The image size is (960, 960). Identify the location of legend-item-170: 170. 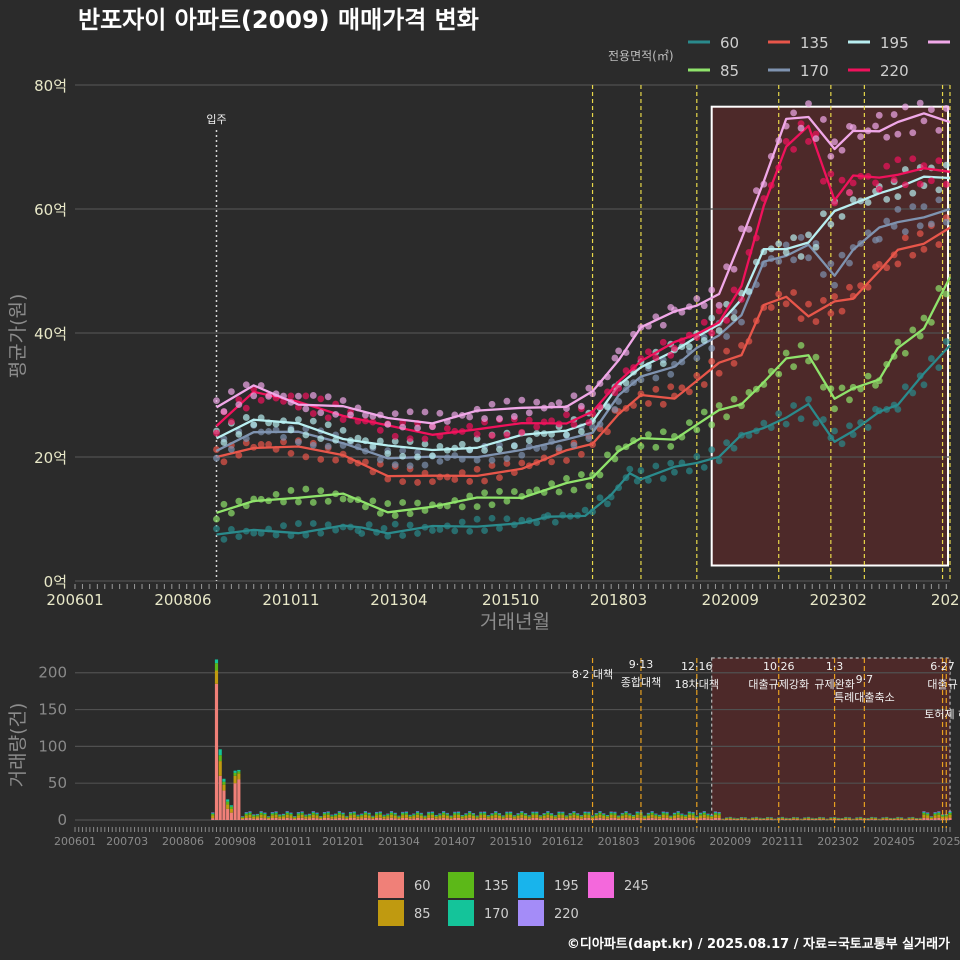
(798, 71).